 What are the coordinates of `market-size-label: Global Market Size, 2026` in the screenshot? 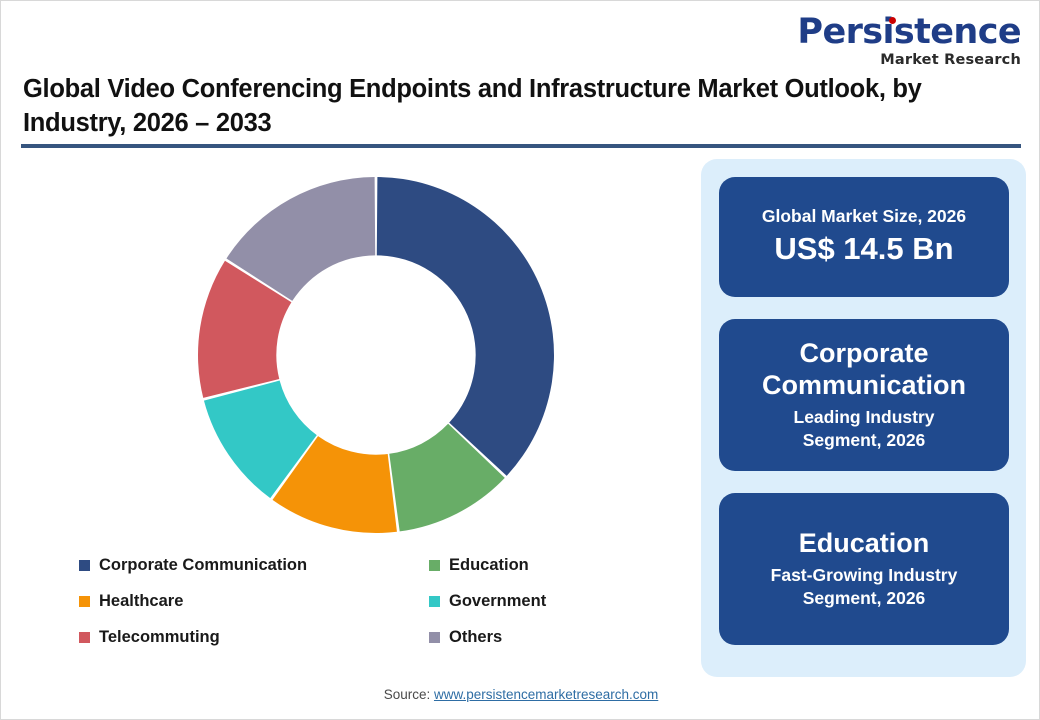 It's located at (864, 216).